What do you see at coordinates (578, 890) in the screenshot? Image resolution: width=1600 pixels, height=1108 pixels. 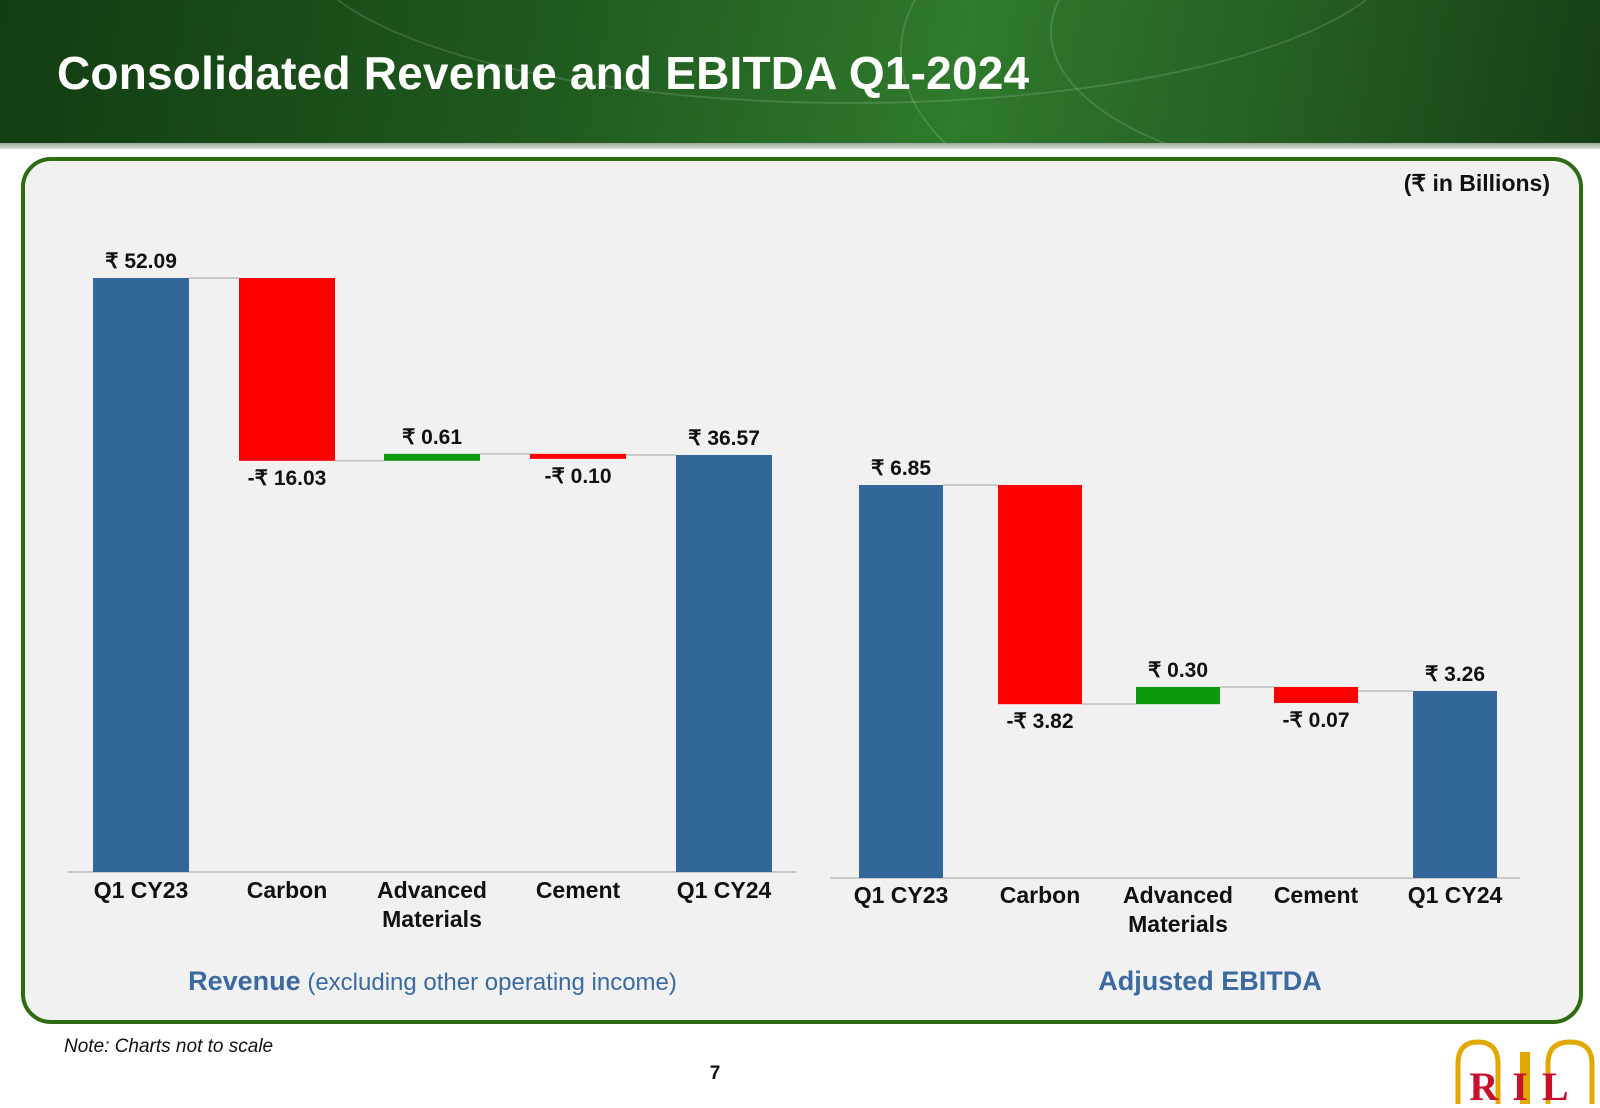 I see `rev-category-label: Cement` at bounding box center [578, 890].